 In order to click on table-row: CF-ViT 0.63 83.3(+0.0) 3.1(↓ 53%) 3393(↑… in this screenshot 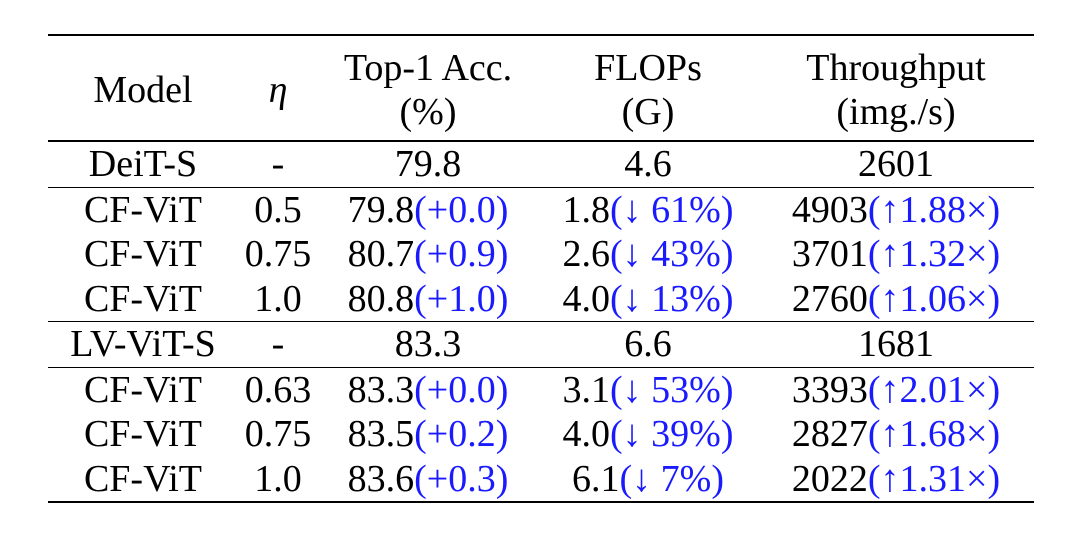, I will do `click(541, 389)`.